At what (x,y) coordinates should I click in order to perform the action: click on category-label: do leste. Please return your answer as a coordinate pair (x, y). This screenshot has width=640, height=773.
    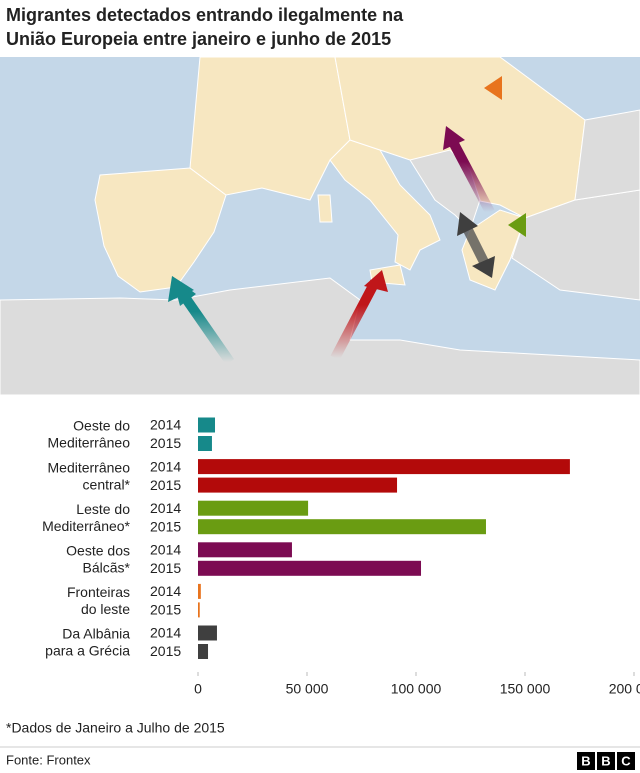
    Looking at the image, I should click on (105, 609).